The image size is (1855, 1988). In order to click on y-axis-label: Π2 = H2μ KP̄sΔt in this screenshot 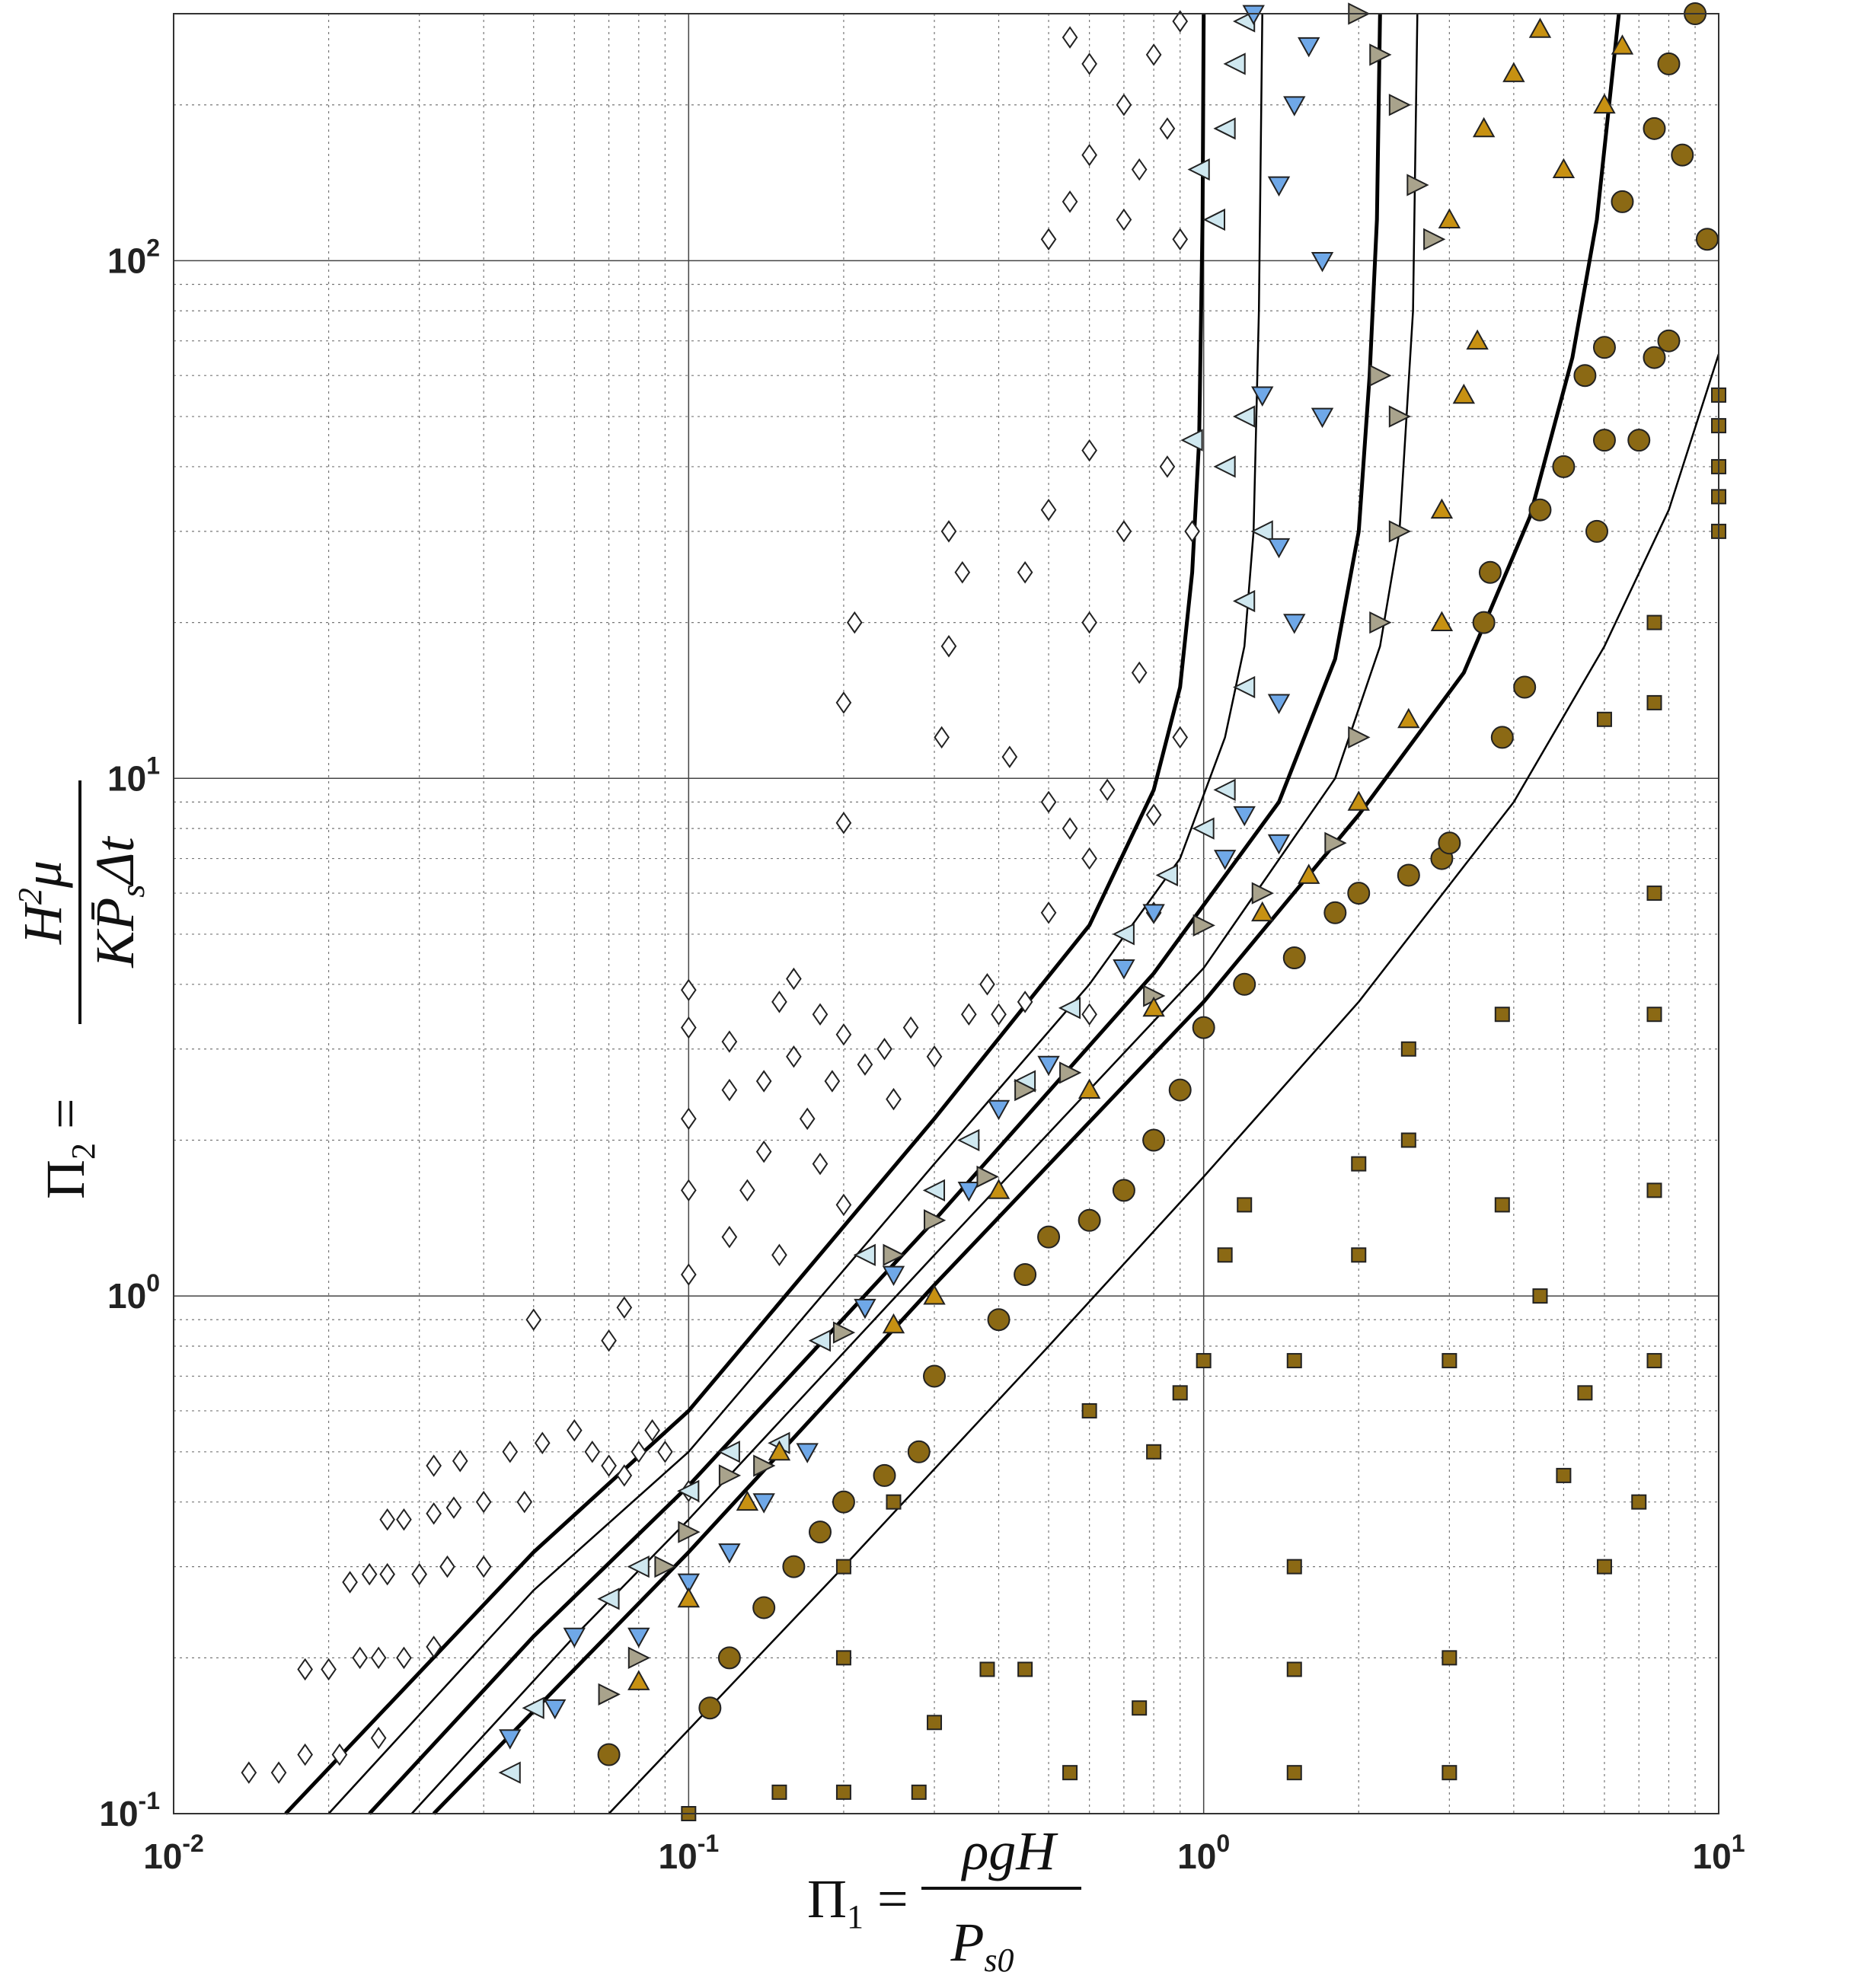, I will do `click(81, 989)`.